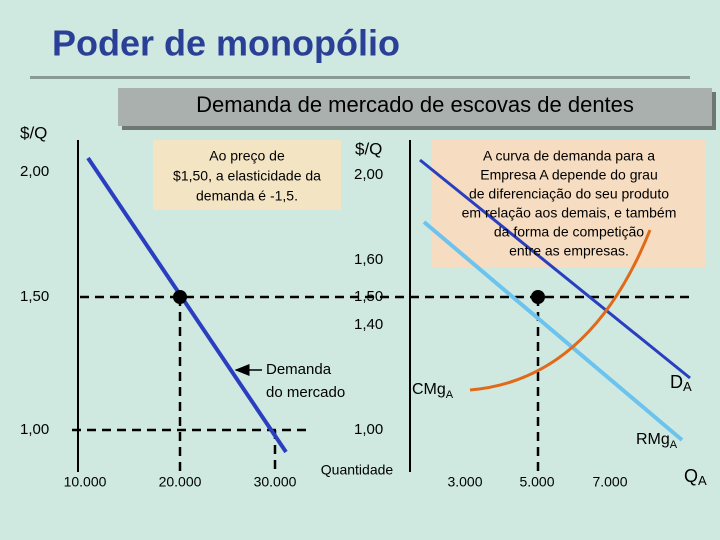  Describe the element at coordinates (569, 232) in the screenshot. I see `note-line: da forma de competição` at that location.